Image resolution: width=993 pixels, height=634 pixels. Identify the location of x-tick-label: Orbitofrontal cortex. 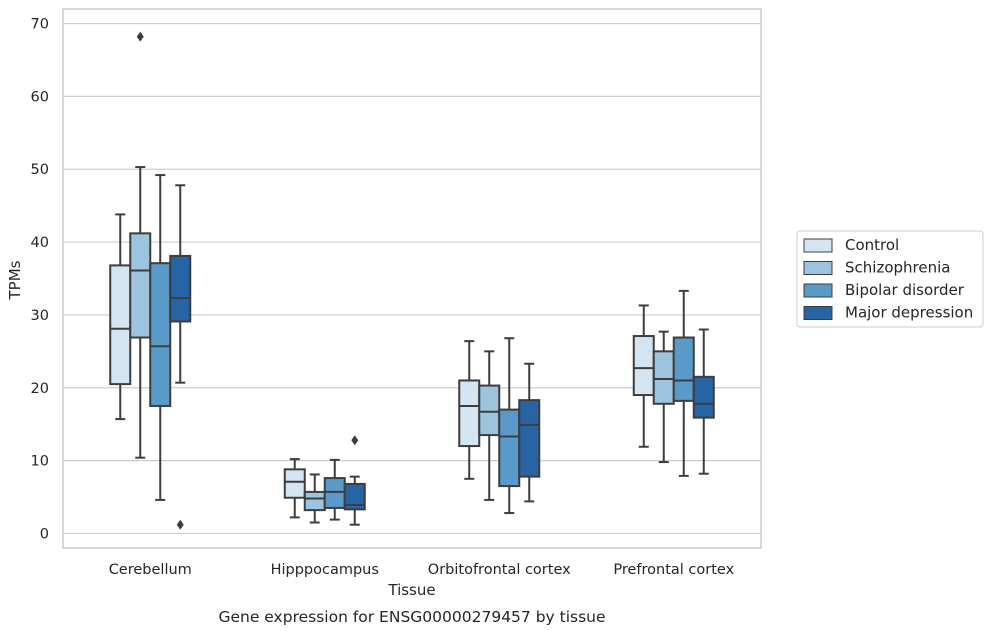
(499, 570).